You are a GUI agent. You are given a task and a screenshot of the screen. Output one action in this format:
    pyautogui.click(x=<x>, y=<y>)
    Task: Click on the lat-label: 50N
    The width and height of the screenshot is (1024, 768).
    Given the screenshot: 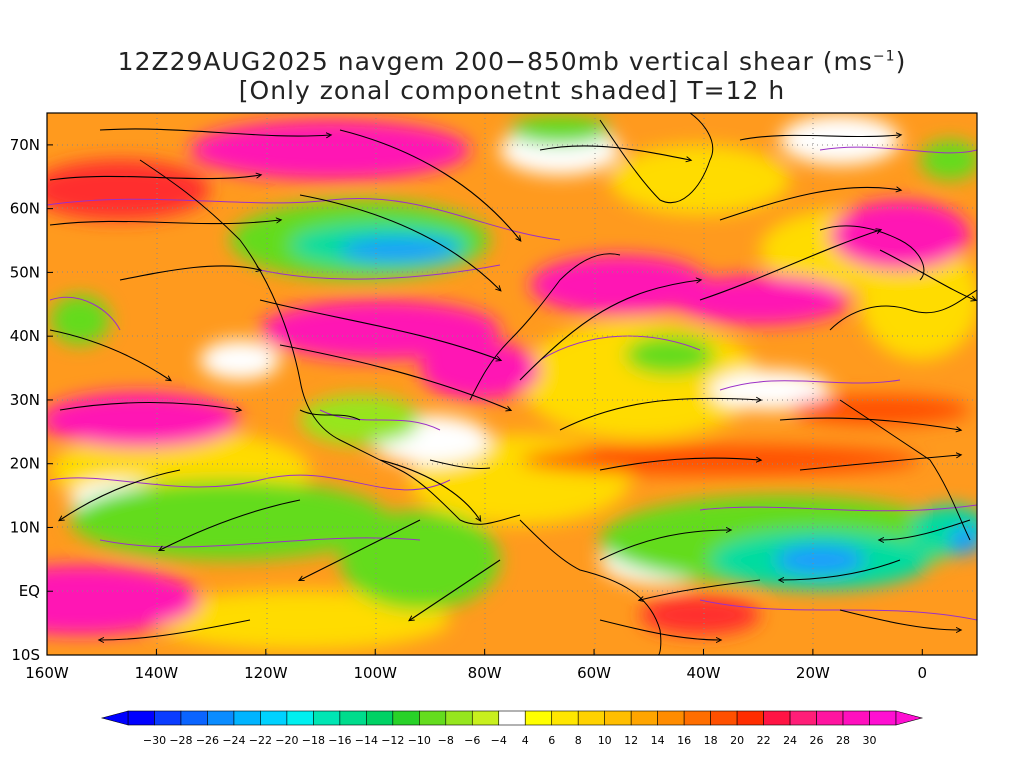 What is the action you would take?
    pyautogui.click(x=25, y=272)
    